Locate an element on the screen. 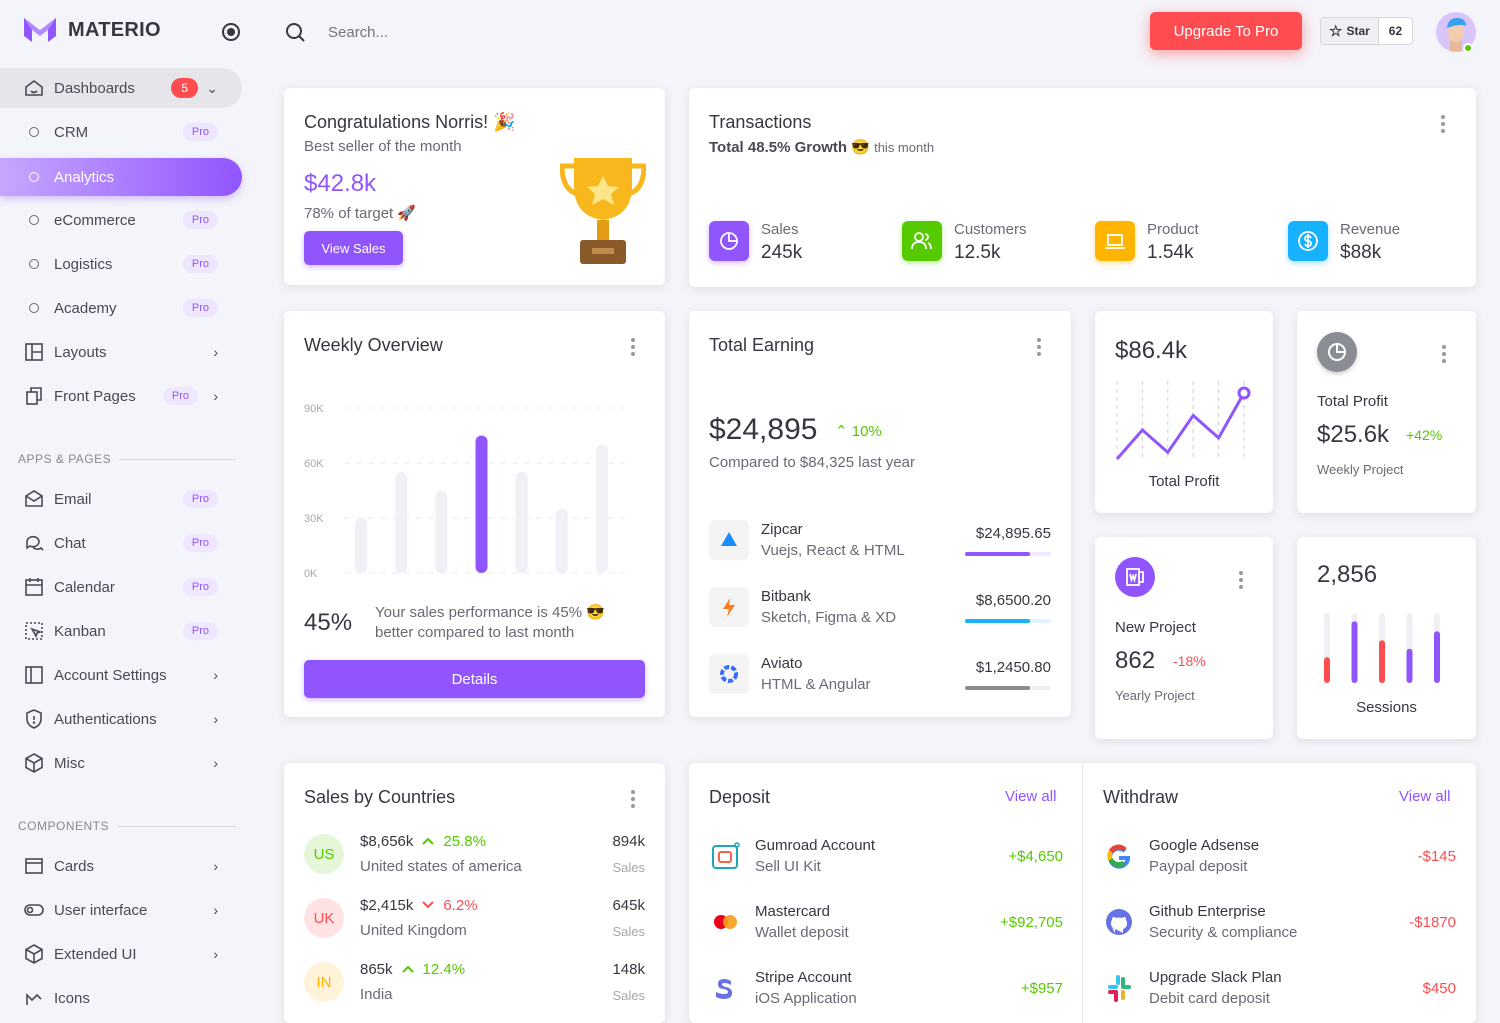  item-name: Aviato is located at coordinates (782, 663).